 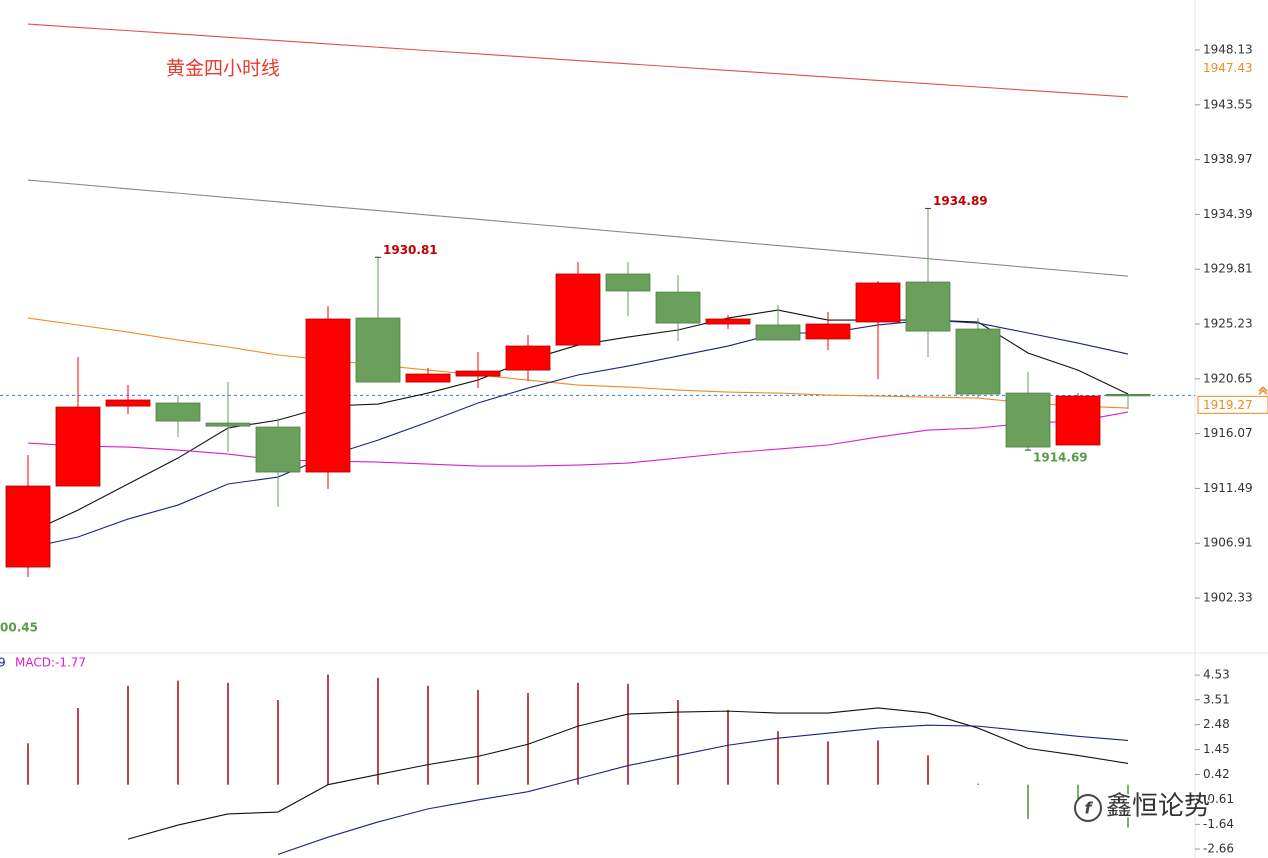 I want to click on y-tick-label: 0.42, so click(x=1216, y=774).